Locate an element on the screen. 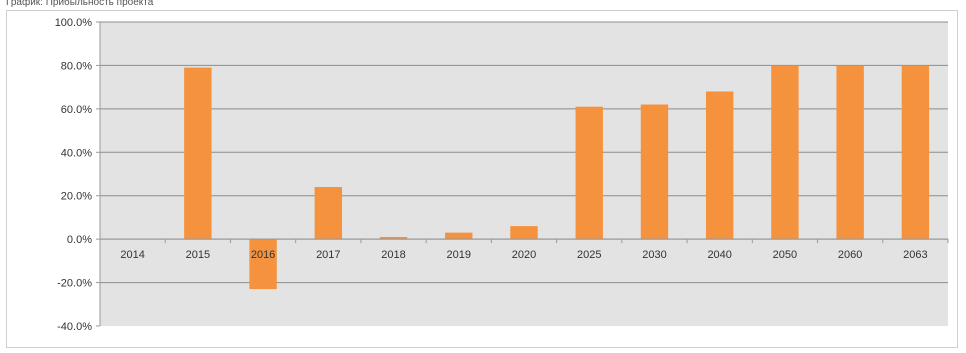 This screenshot has width=966, height=353. y-tick-label: 80.0% is located at coordinates (76, 66).